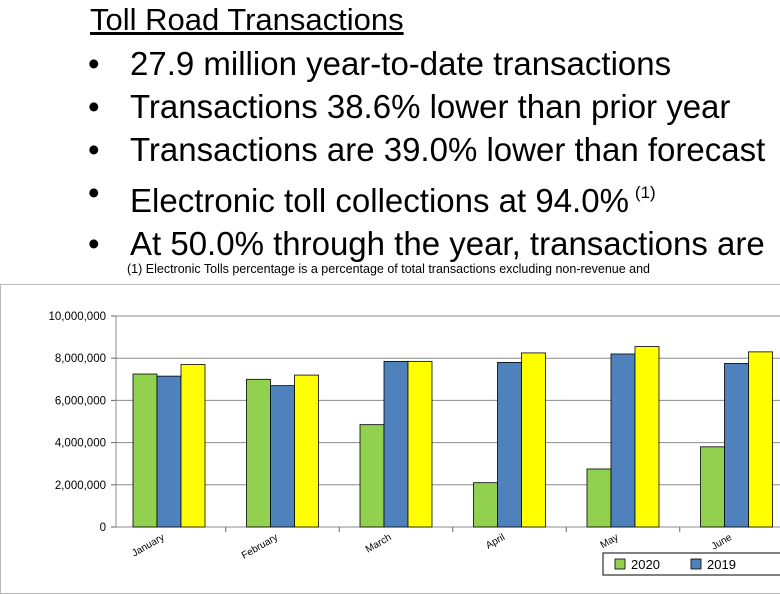  What do you see at coordinates (80, 359) in the screenshot?
I see `y-tick-label: 8,000,000` at bounding box center [80, 359].